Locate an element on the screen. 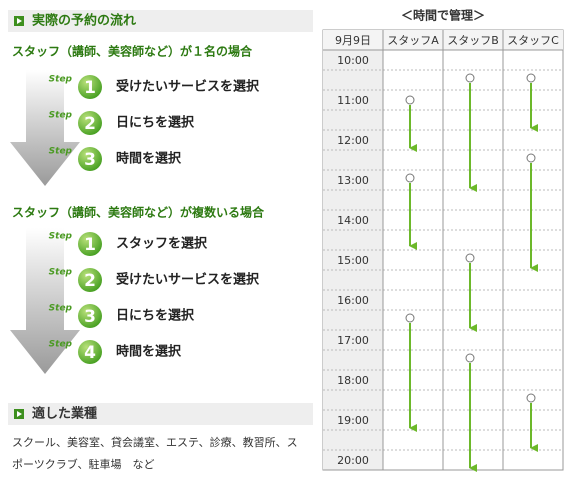 The width and height of the screenshot is (575, 484). case-title: スタッフ（講師、美容師など）が複数いる場合 is located at coordinates (138, 212).